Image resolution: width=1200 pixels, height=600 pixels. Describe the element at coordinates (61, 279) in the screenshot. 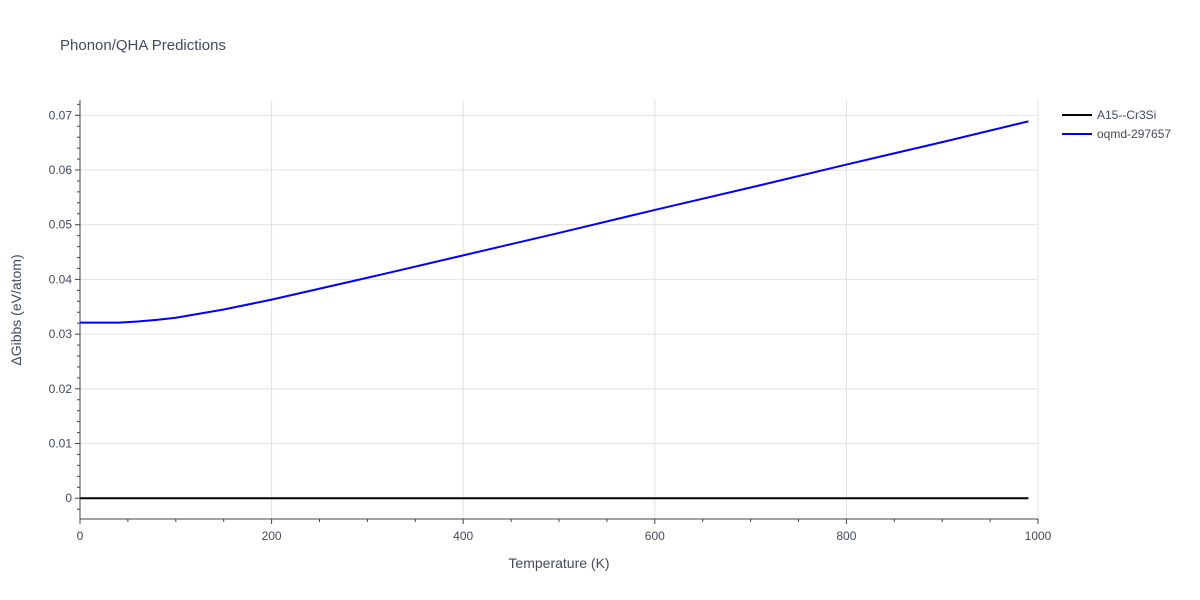

I see `y-tick-label: 0.04` at that location.